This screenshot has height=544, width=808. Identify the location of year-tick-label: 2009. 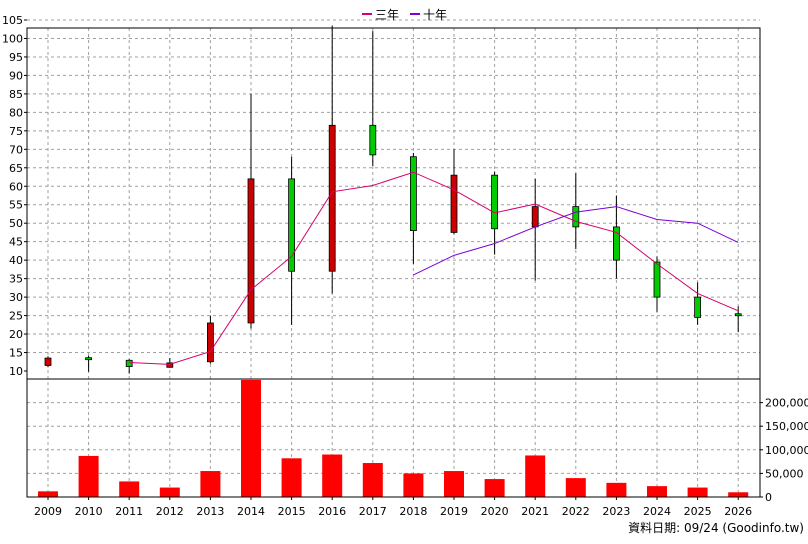
(48, 511).